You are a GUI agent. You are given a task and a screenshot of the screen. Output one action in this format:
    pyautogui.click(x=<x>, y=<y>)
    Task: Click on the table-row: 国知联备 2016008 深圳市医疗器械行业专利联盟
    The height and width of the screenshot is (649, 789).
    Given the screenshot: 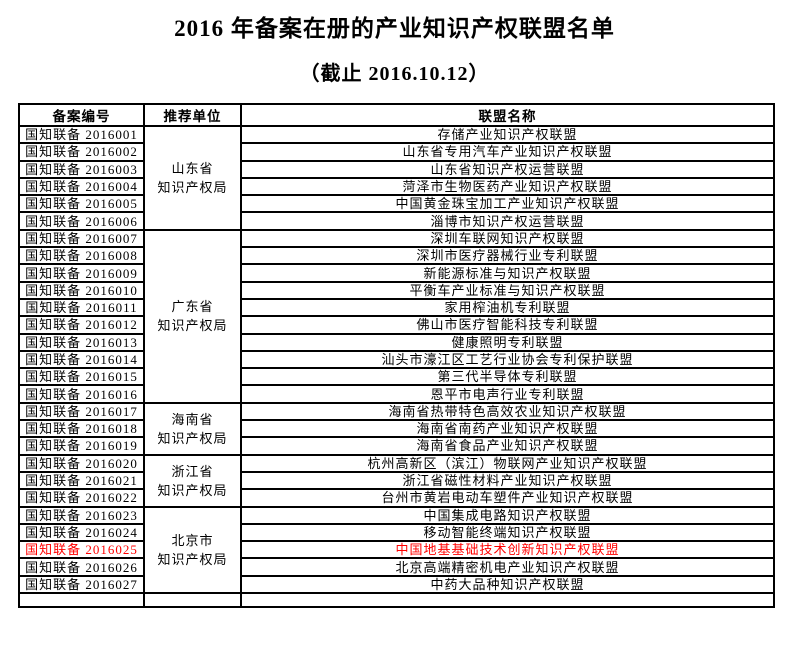 What is the action you would take?
    pyautogui.click(x=396, y=256)
    